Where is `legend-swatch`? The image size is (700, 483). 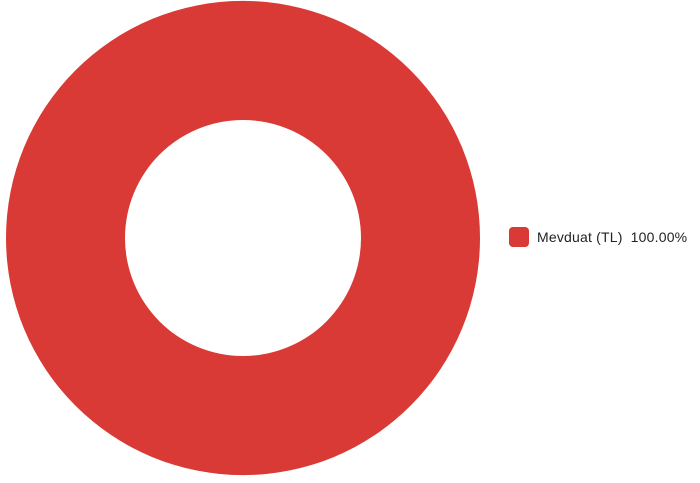 legend-swatch is located at coordinates (519, 237).